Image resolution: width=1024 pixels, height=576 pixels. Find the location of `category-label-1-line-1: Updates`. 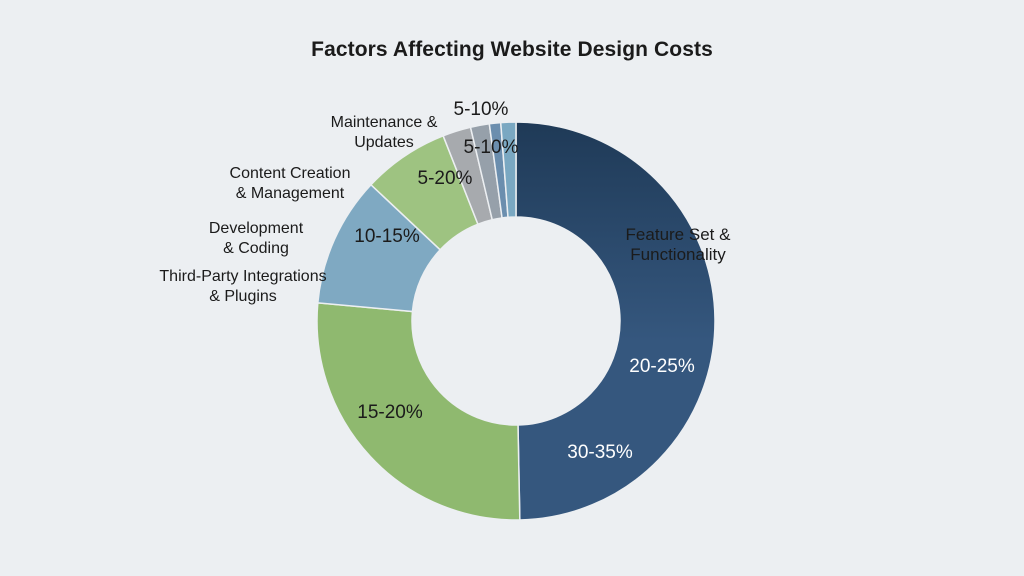

category-label-1-line-1: Updates is located at coordinates (384, 142).